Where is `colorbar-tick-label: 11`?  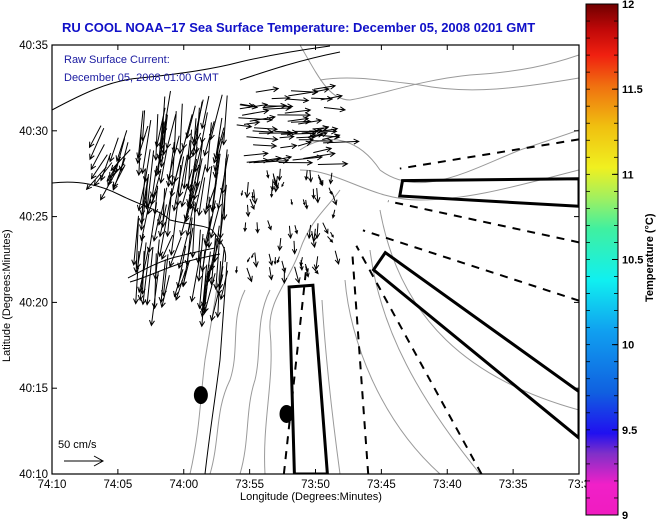 colorbar-tick-label: 11 is located at coordinates (628, 175).